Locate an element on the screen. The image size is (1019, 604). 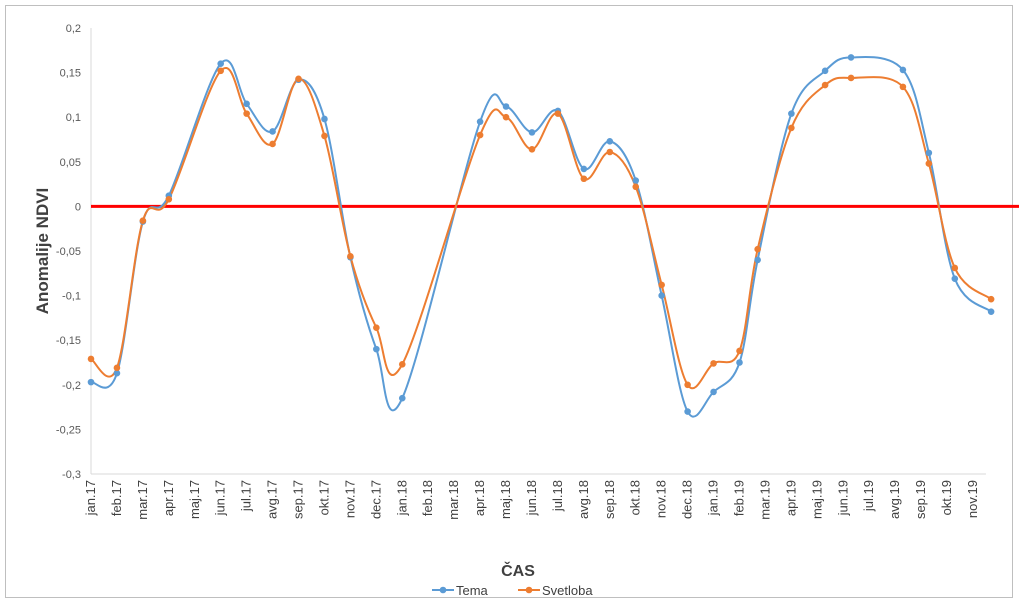
x-tick-label: mar.19 is located at coordinates (764, 500).